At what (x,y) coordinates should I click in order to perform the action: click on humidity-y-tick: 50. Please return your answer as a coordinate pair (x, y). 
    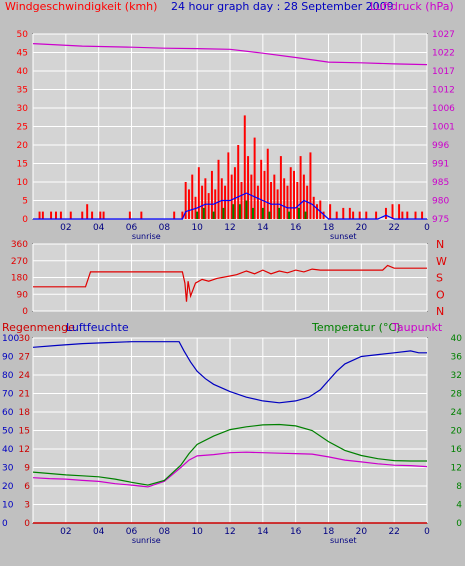
    Looking at the image, I should click on (8, 432).